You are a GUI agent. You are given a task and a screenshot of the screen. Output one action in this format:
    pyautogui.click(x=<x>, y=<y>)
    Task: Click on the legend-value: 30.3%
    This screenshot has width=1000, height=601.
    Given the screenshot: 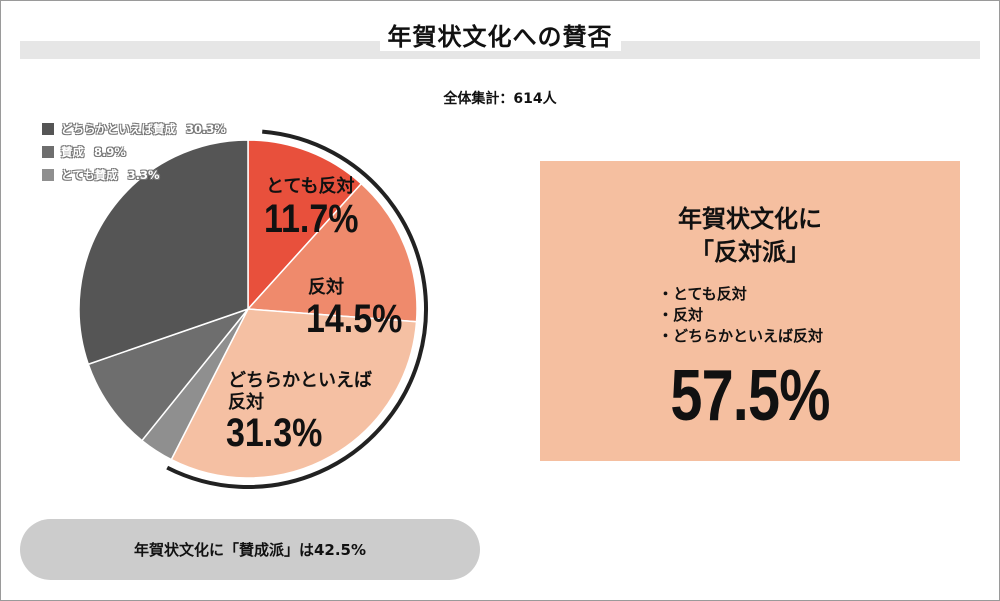 What is the action you would take?
    pyautogui.click(x=206, y=129)
    